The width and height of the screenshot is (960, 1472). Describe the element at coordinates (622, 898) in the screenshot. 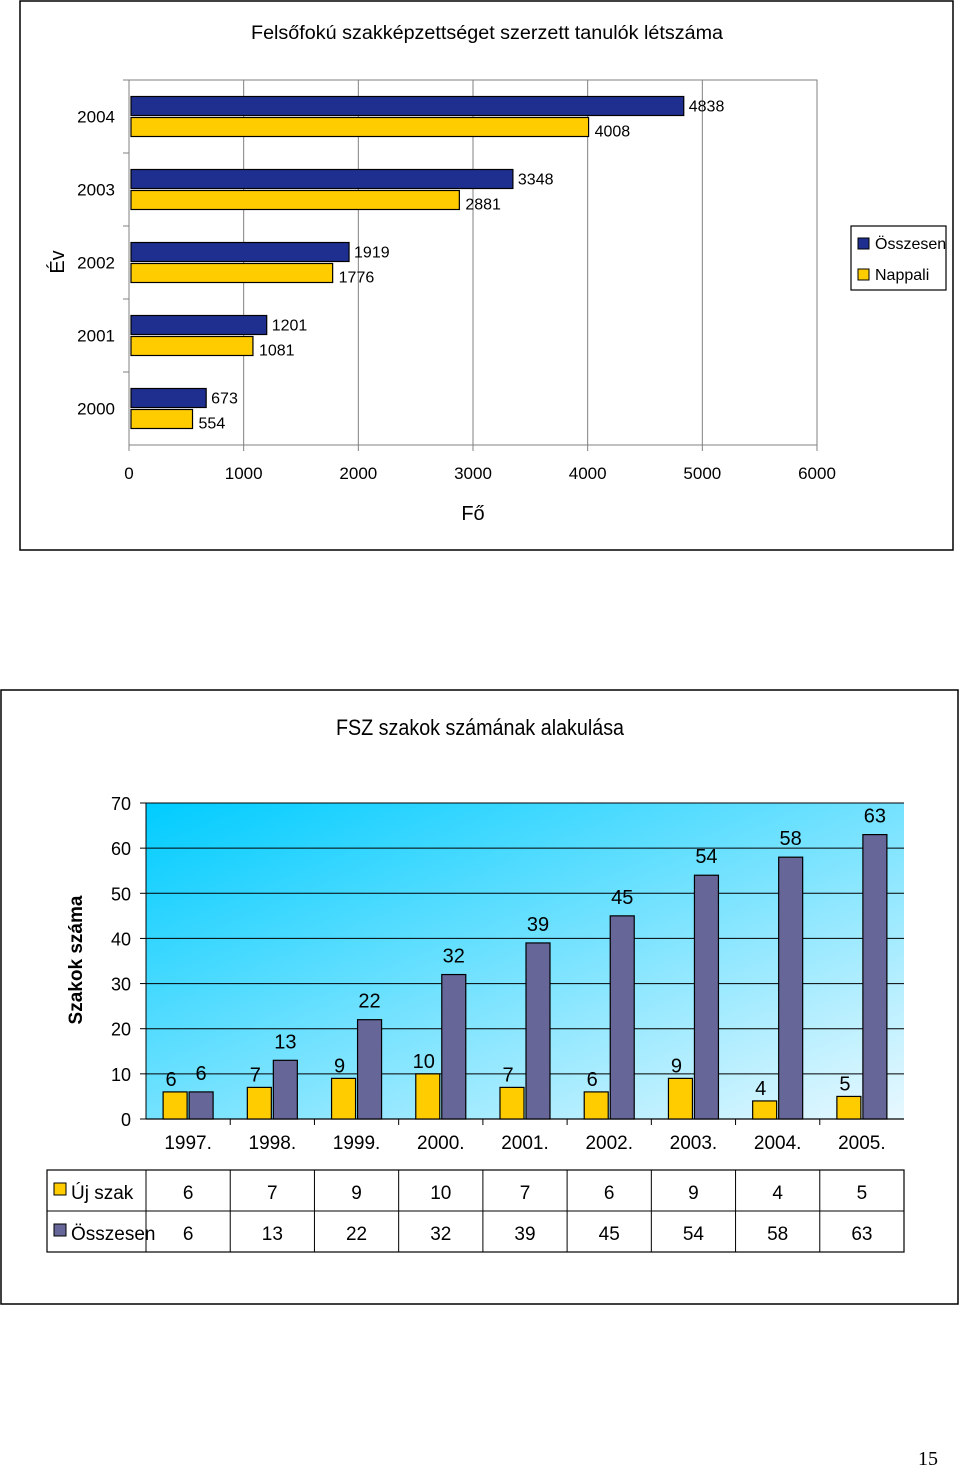

I see `chart2-data-label: 45` at that location.